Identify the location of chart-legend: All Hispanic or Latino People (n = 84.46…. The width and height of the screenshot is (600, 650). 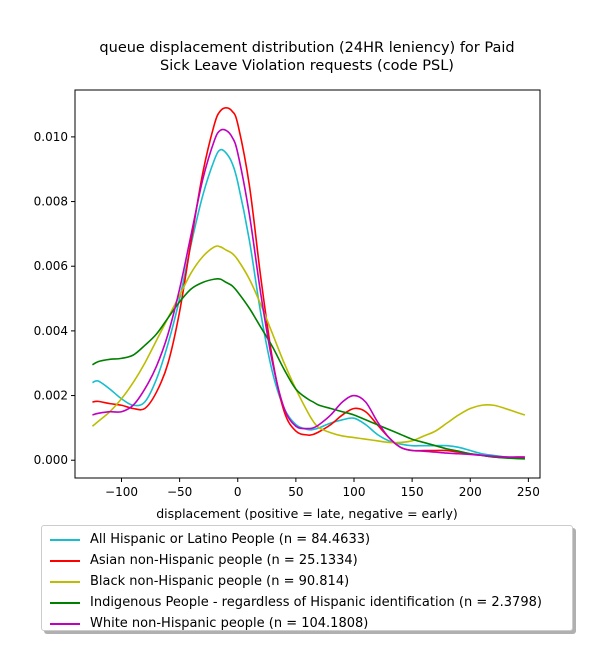
(307, 578).